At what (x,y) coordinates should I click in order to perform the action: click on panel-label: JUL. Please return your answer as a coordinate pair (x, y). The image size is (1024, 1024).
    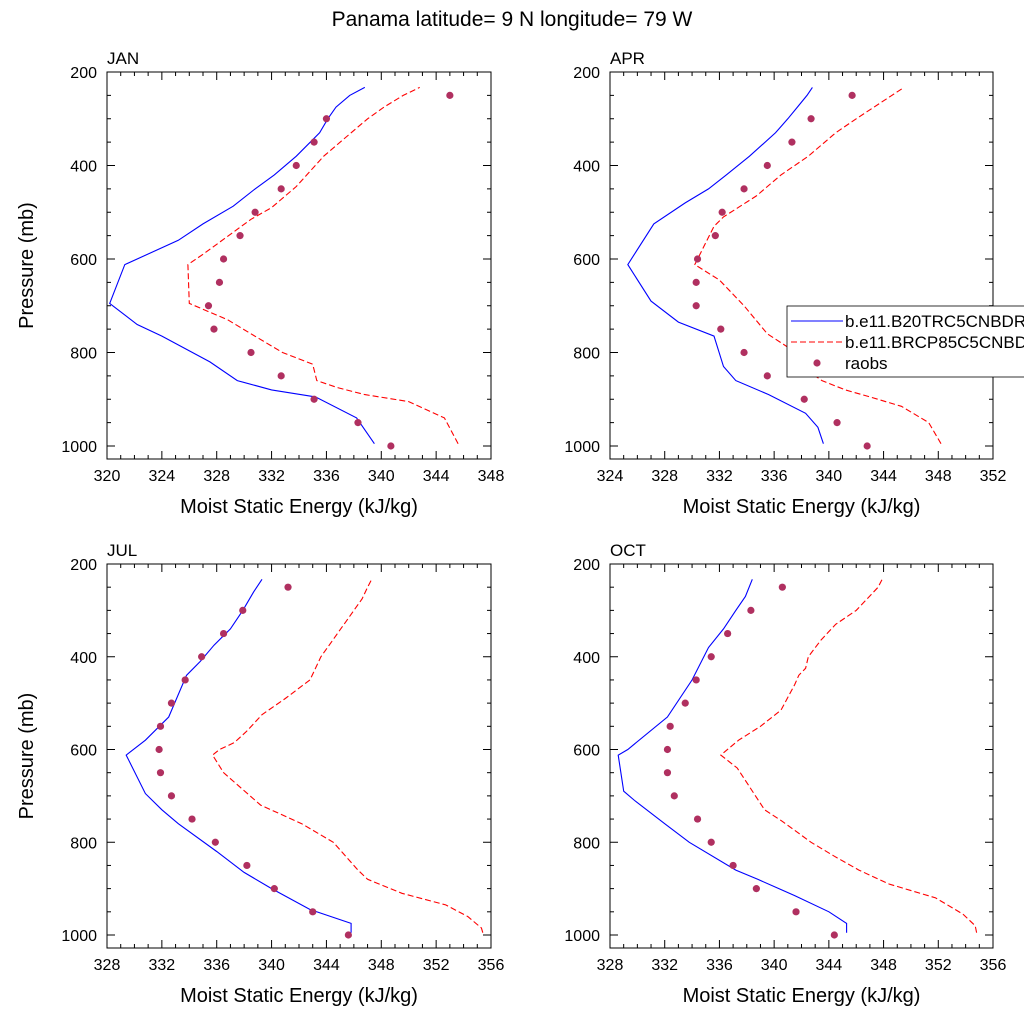
    Looking at the image, I should click on (122, 550).